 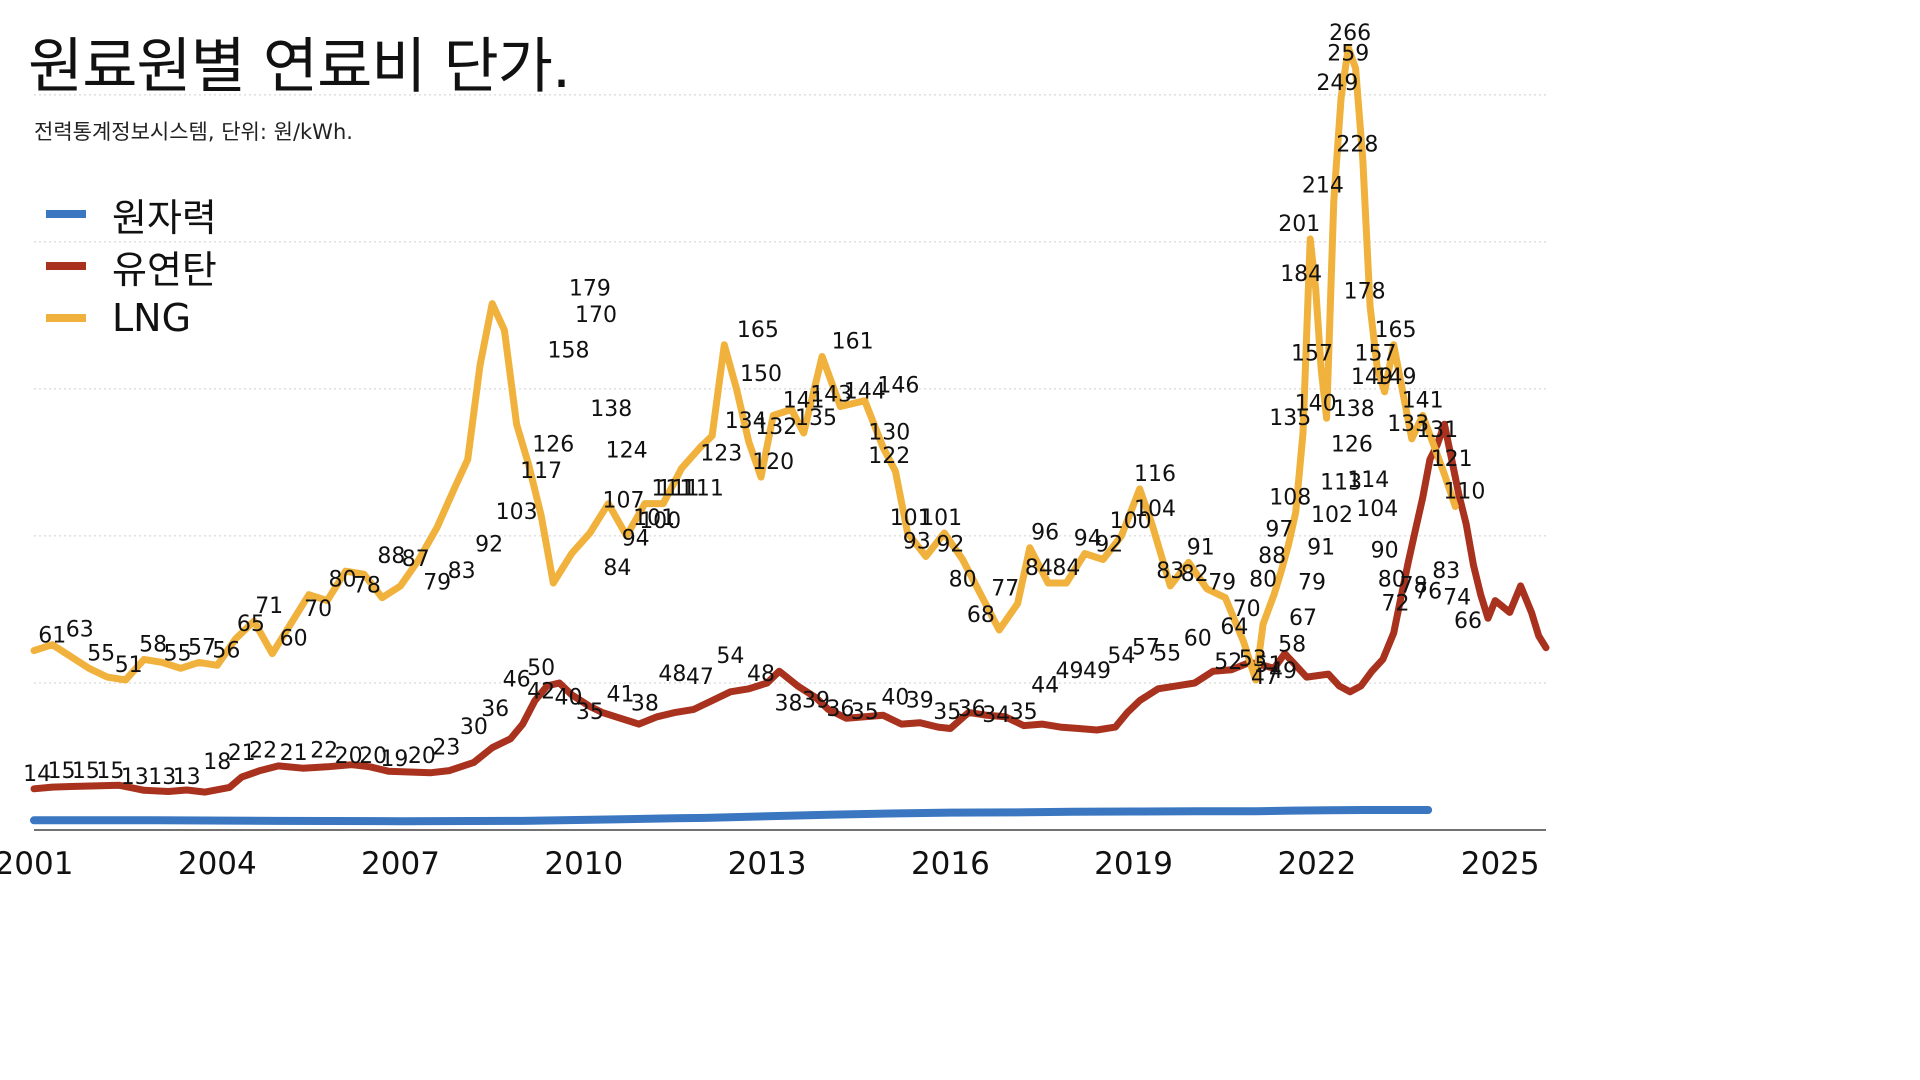 I want to click on data-label-coal-66: 76, so click(x=1428, y=592).